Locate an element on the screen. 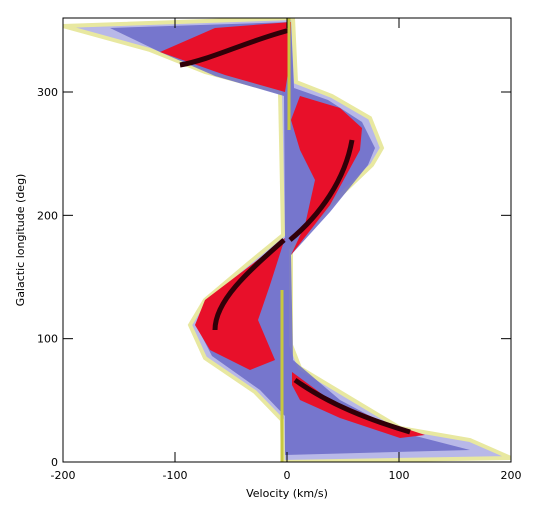 The height and width of the screenshot is (516, 541). x-tick-label: 200 is located at coordinates (511, 475).